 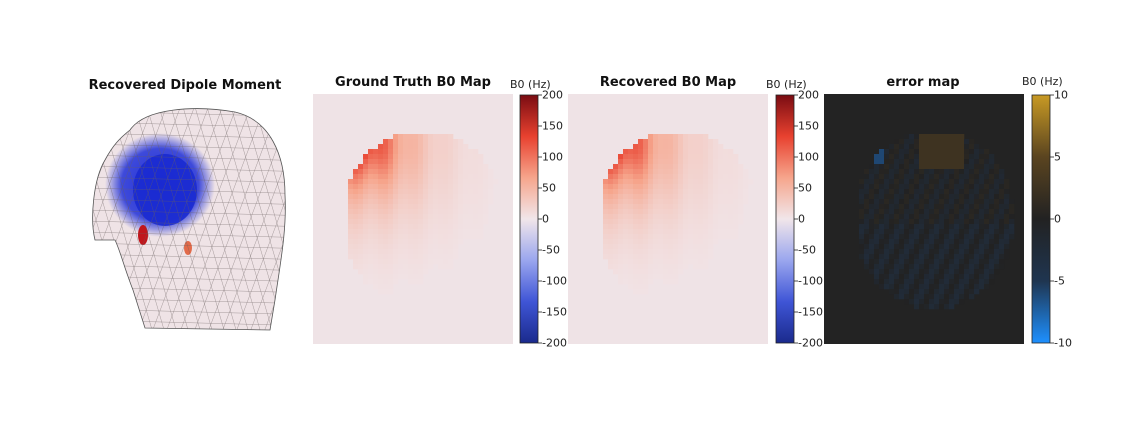 What do you see at coordinates (413, 82) in the screenshot?
I see `panel2-title: Ground Truth B0 Map` at bounding box center [413, 82].